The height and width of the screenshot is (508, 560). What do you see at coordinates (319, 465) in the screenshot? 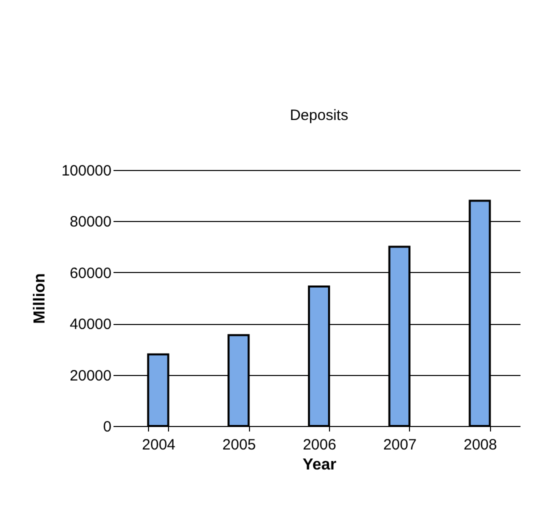
I see `x-axis-title: Year` at bounding box center [319, 465].